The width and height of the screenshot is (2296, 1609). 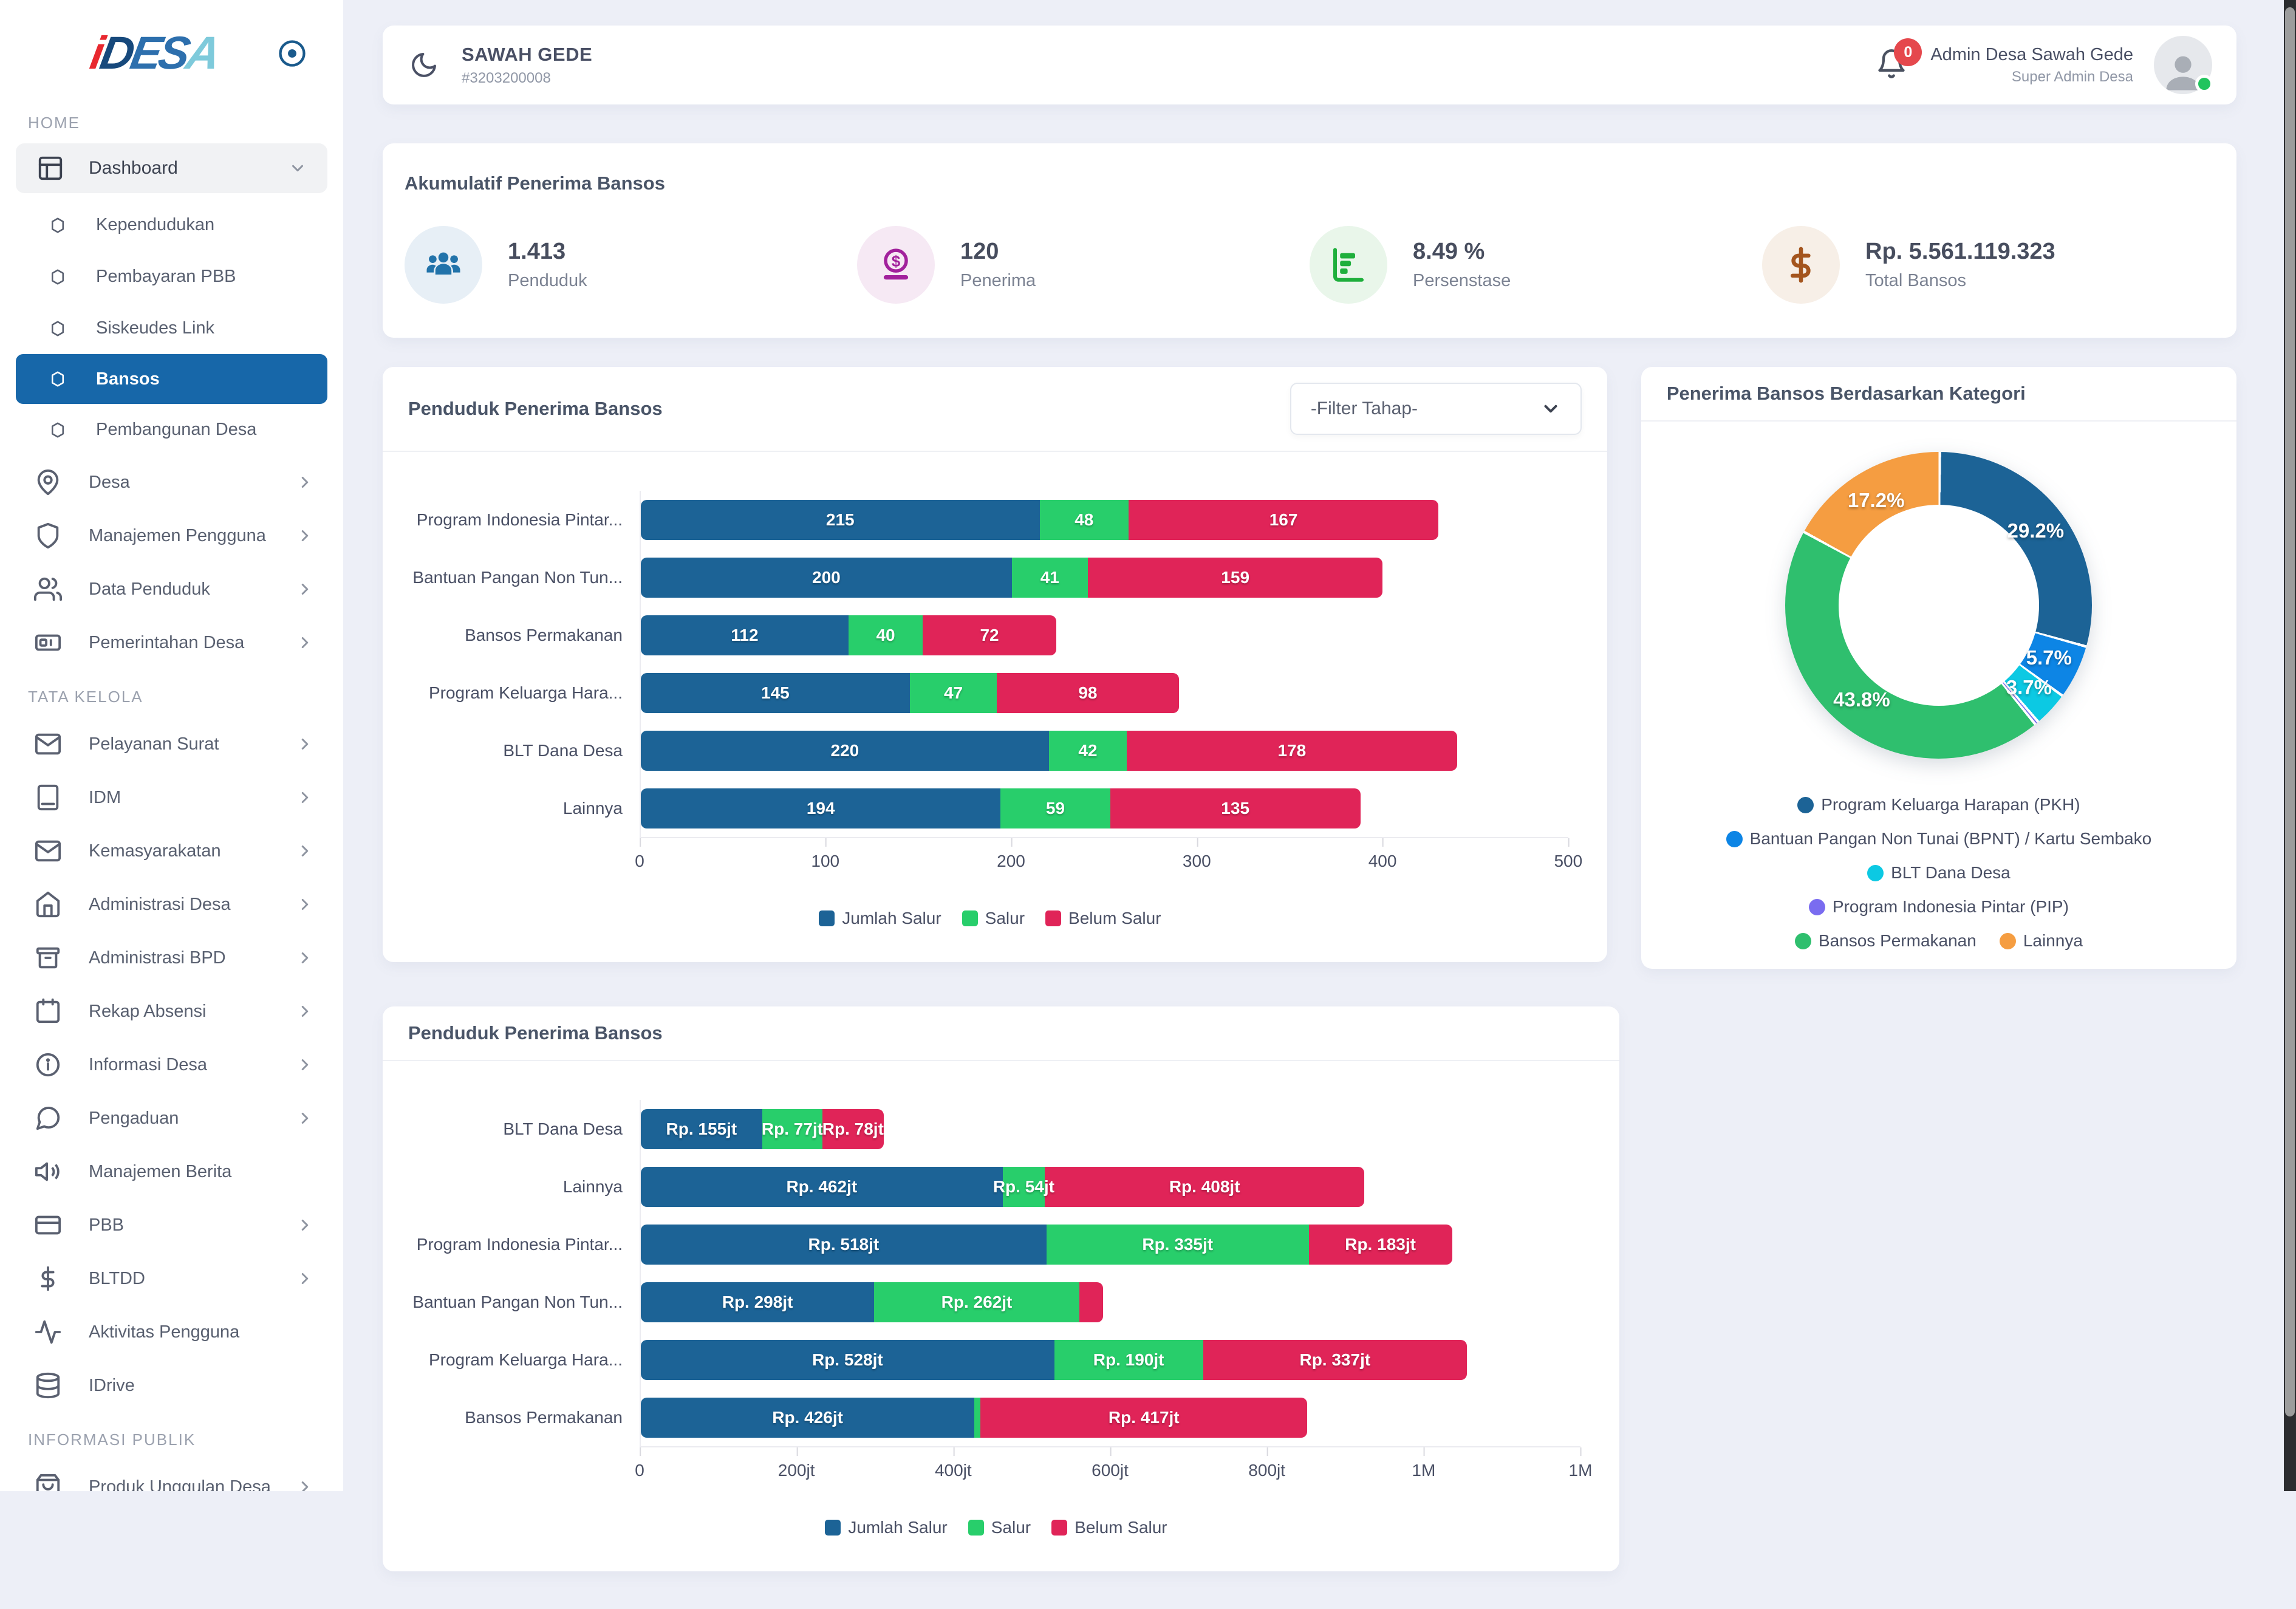 What do you see at coordinates (171, 798) in the screenshot?
I see `sidebar-item-idm: IDM` at bounding box center [171, 798].